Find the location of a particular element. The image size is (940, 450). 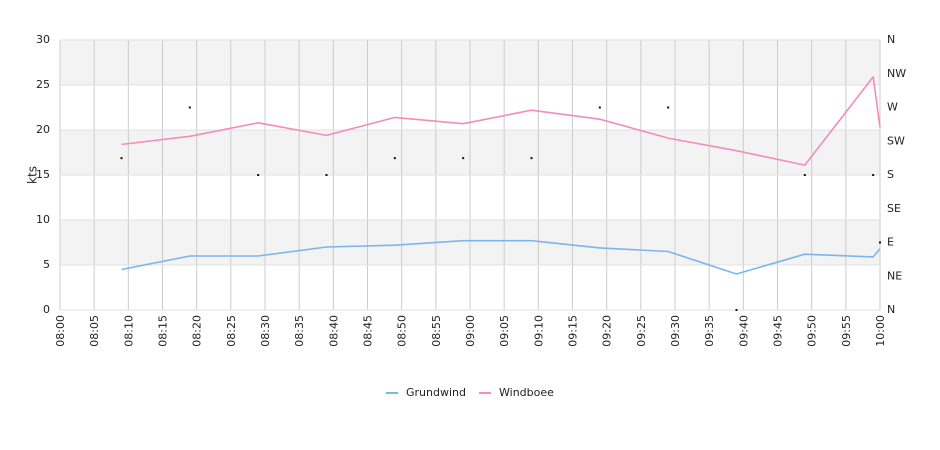

x-tick-label: 09:50 is located at coordinates (812, 331).